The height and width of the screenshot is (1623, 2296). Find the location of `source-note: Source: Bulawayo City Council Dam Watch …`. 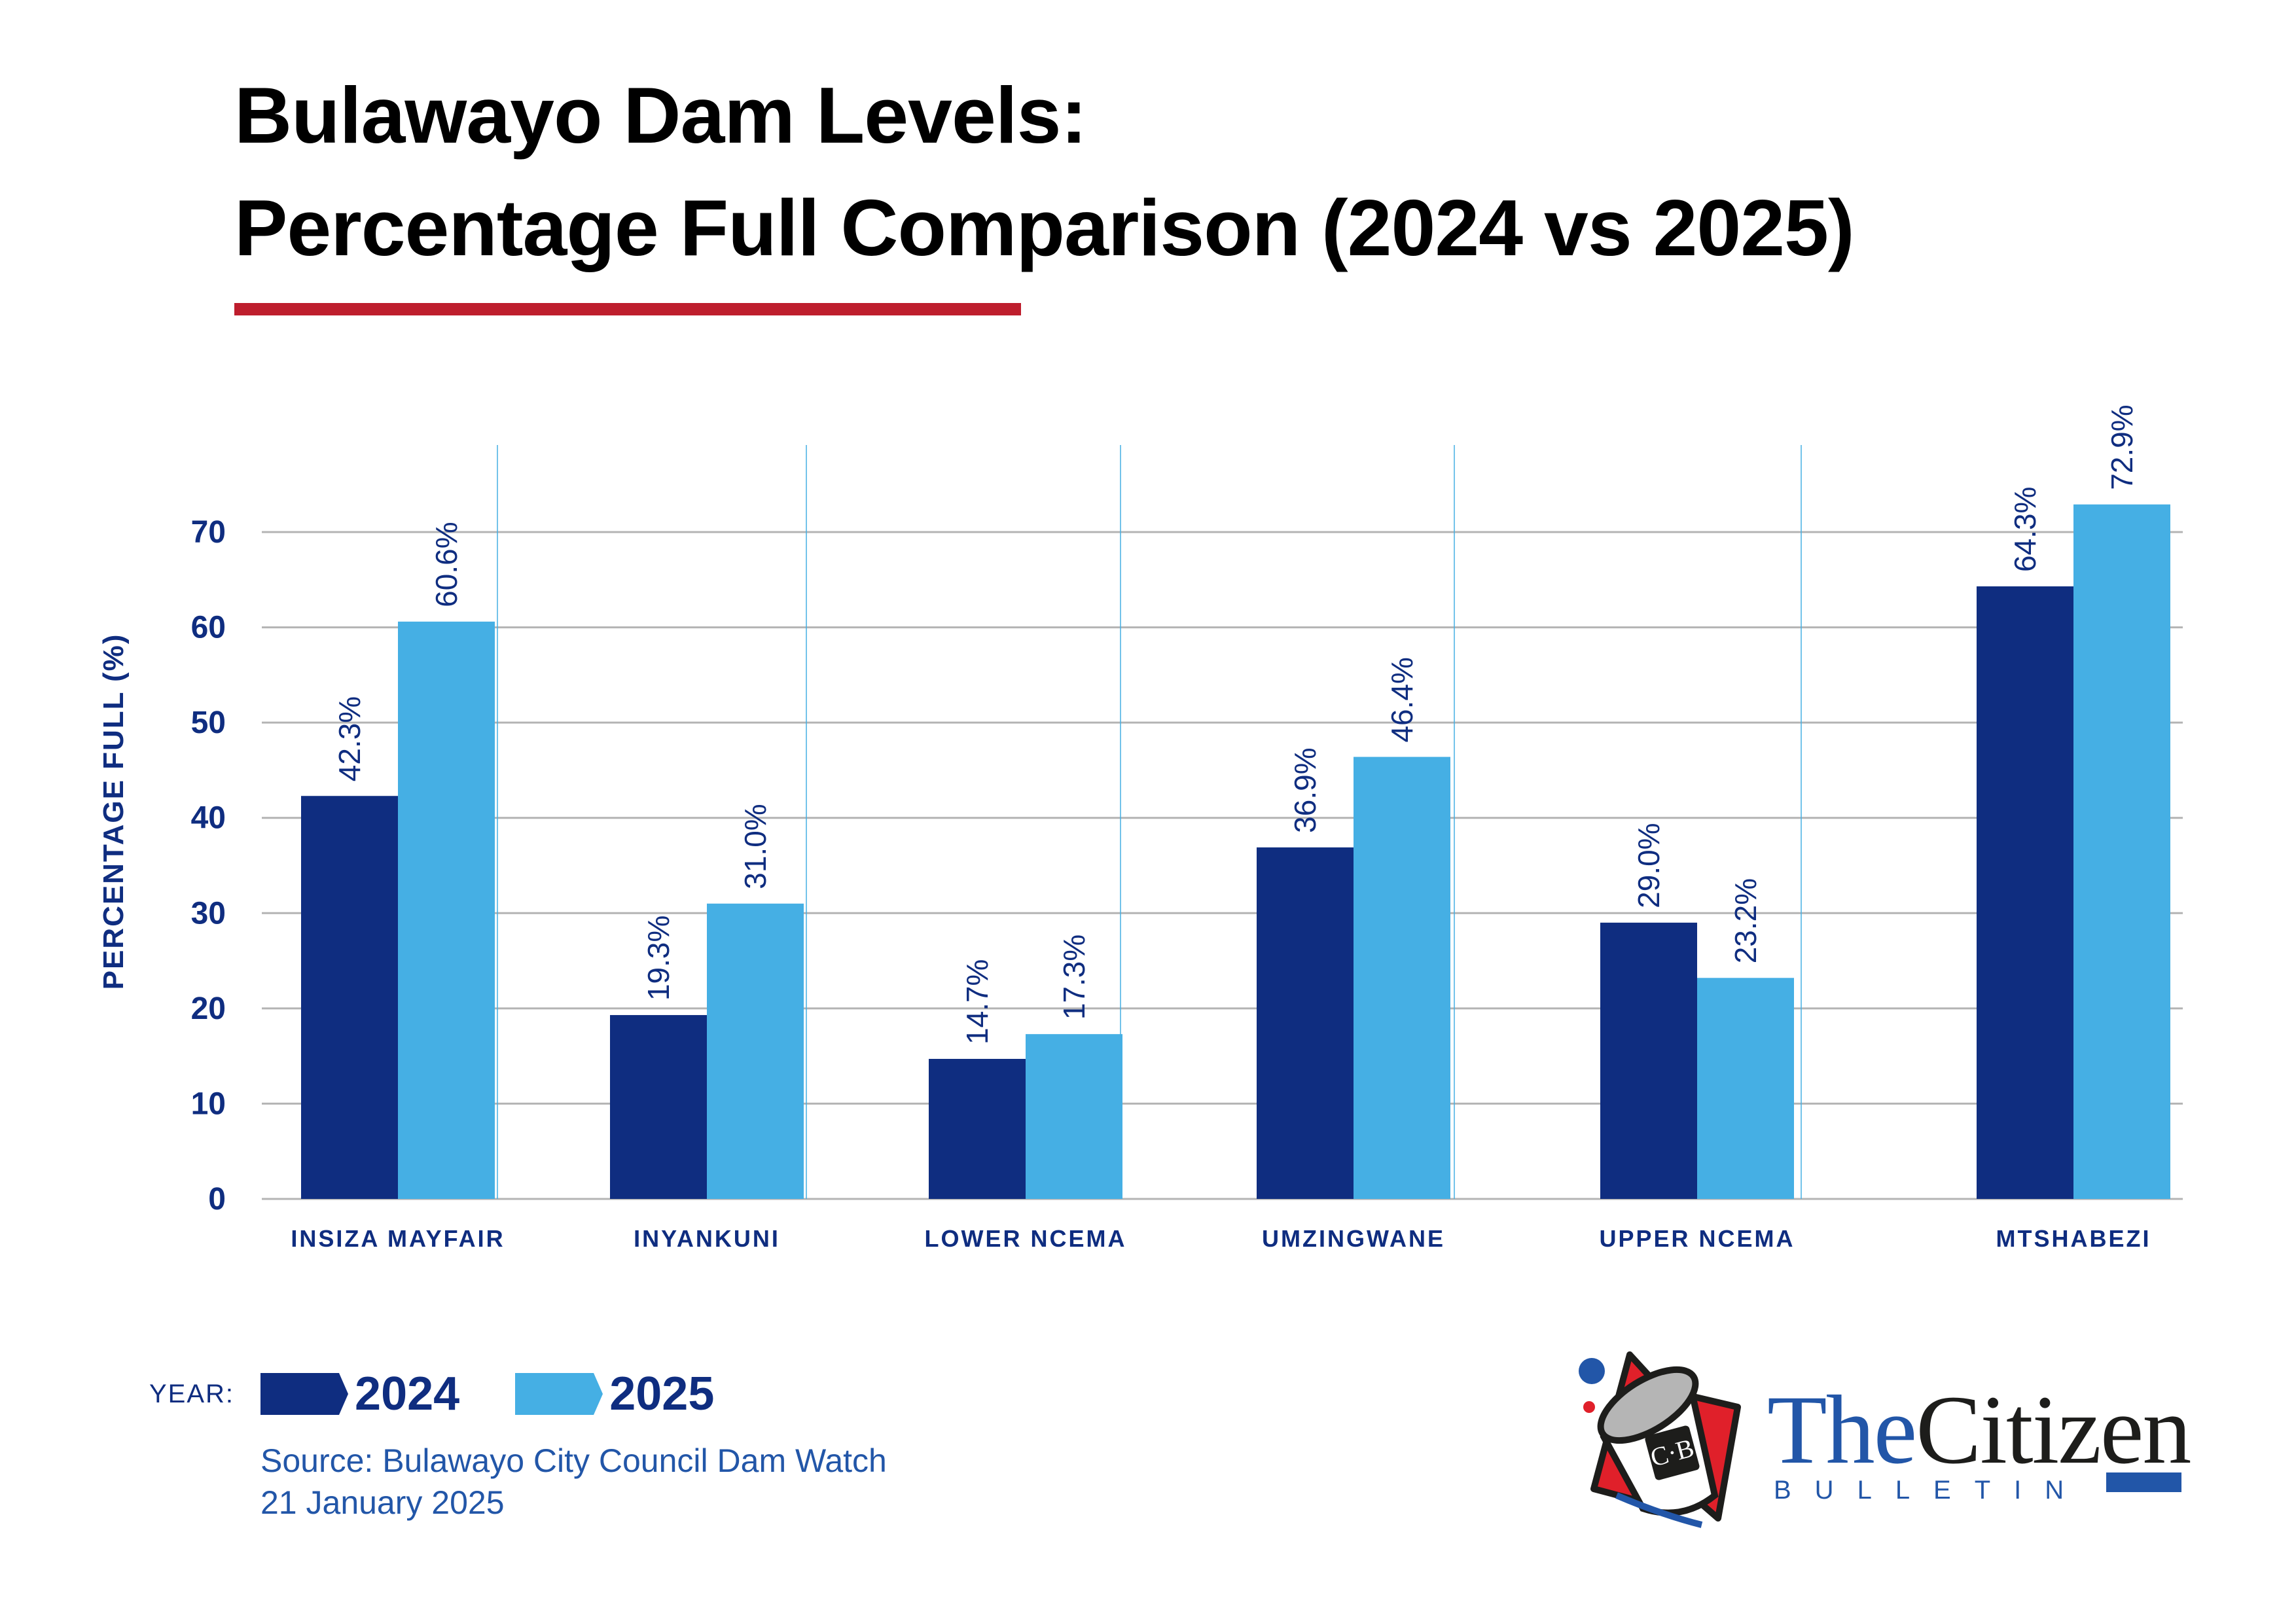

source-note: Source: Bulawayo City Council Dam Watch … is located at coordinates (573, 1482).